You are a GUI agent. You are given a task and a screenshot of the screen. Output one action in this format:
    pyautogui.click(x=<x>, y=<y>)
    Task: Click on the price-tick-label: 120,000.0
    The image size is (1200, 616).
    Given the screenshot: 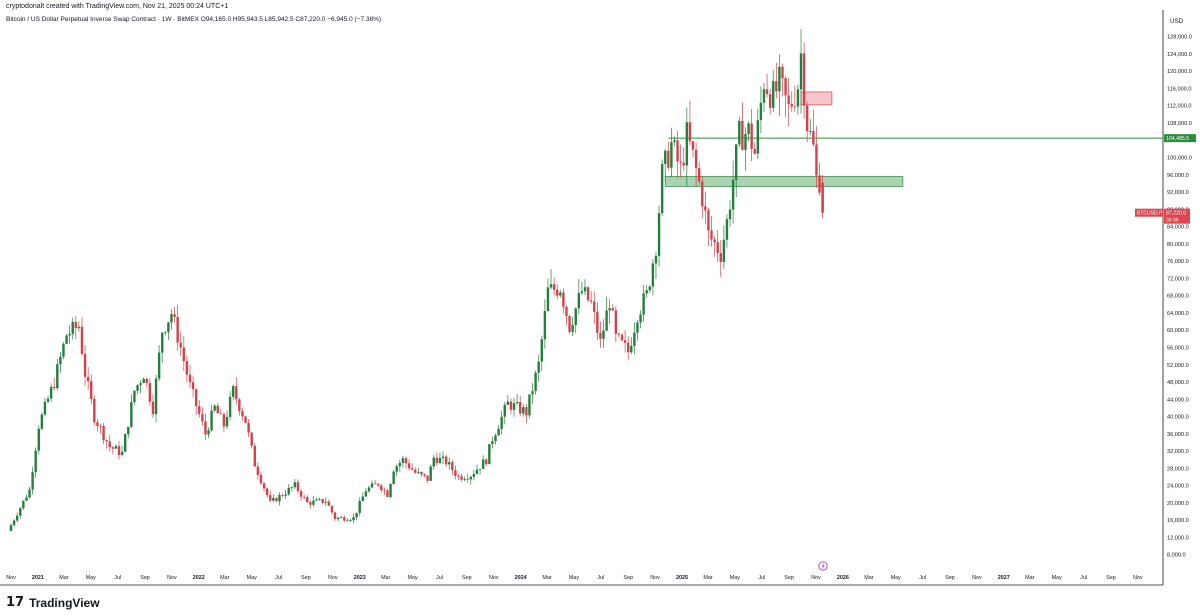 What is the action you would take?
    pyautogui.click(x=1179, y=72)
    